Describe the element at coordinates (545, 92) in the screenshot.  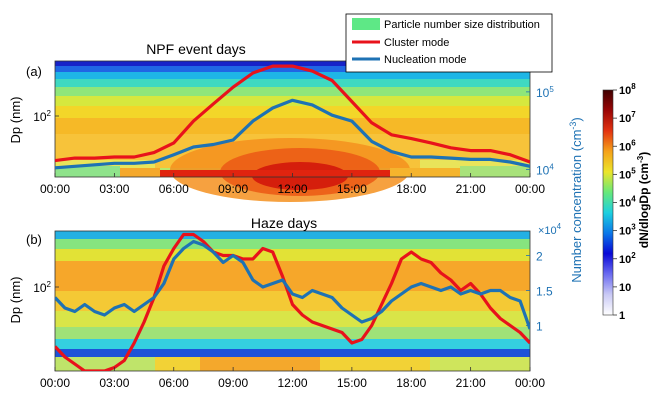
I see `panel-a-right-tick-label: 10⁵` at that location.